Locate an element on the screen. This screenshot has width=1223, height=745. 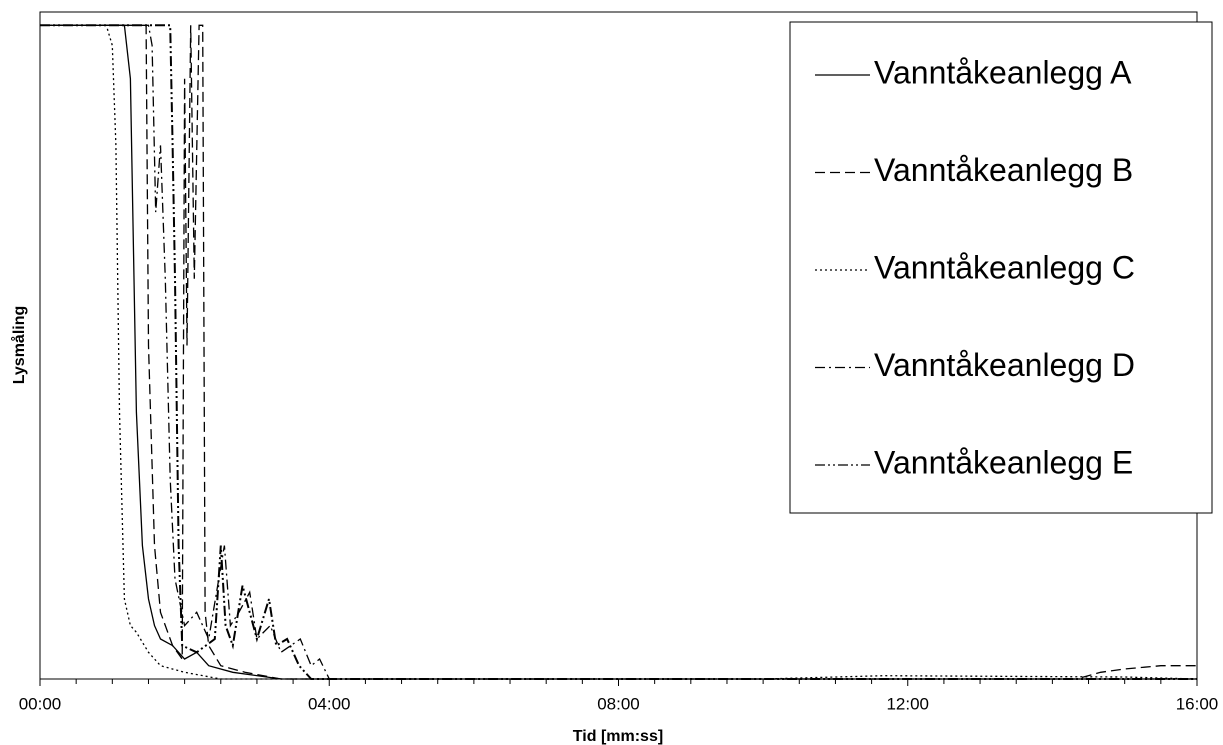
x-tick-label: 08:00 is located at coordinates (618, 703).